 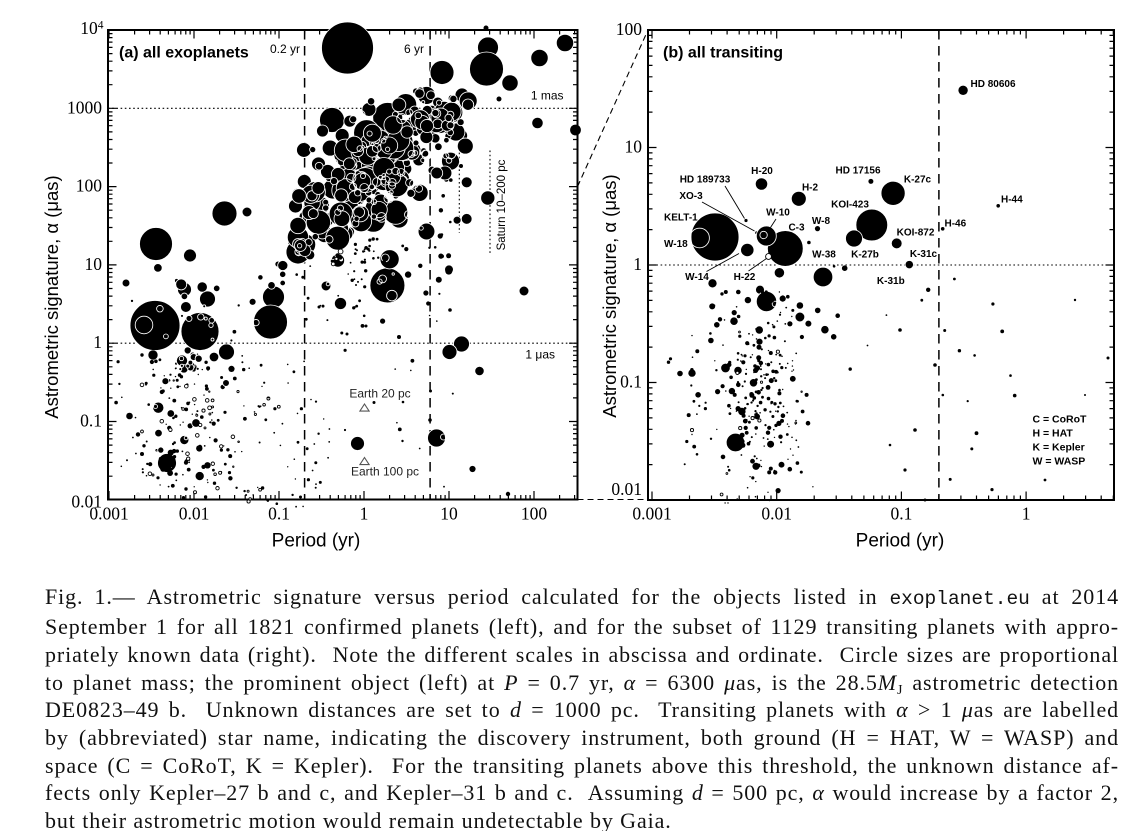 What do you see at coordinates (691, 196) in the screenshot?
I see `svg-text: XO-3` at bounding box center [691, 196].